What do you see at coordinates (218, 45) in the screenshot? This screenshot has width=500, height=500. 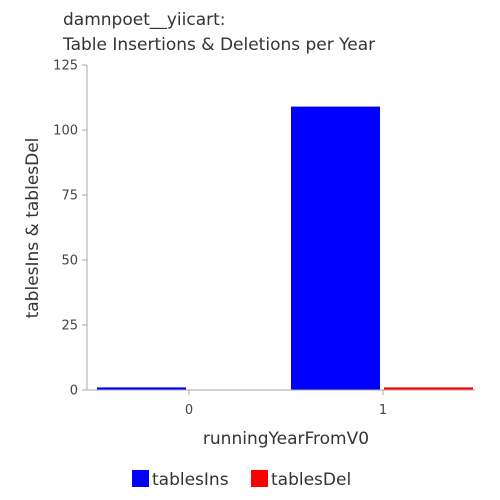 I see `chart-title-line-2: Table Insertions & Deletions per Year` at bounding box center [218, 45].